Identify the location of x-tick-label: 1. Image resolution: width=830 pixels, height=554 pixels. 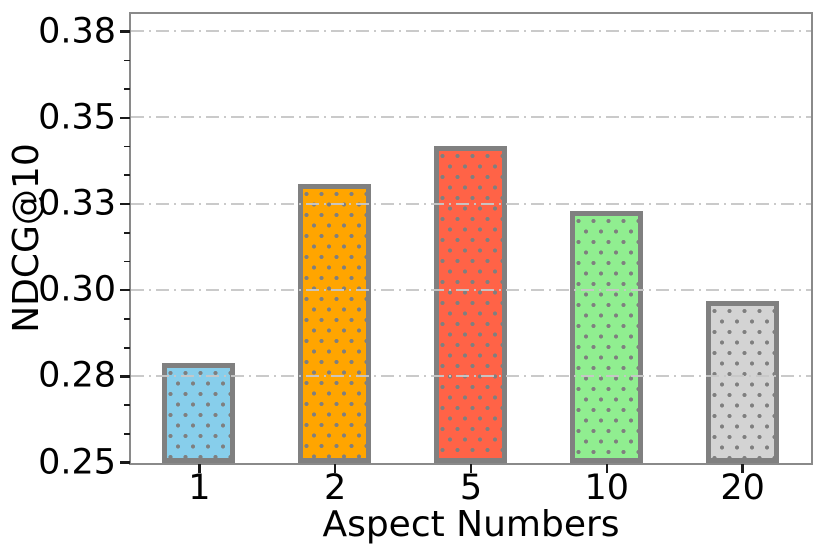
(199, 488).